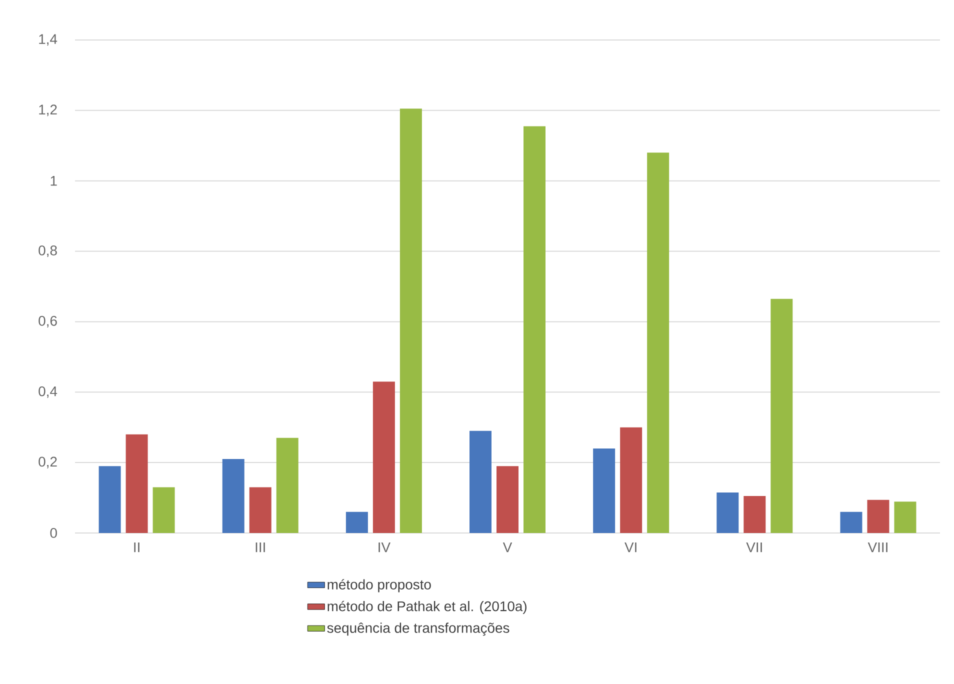  I want to click on y-tick-label: 1,4, so click(48, 40).